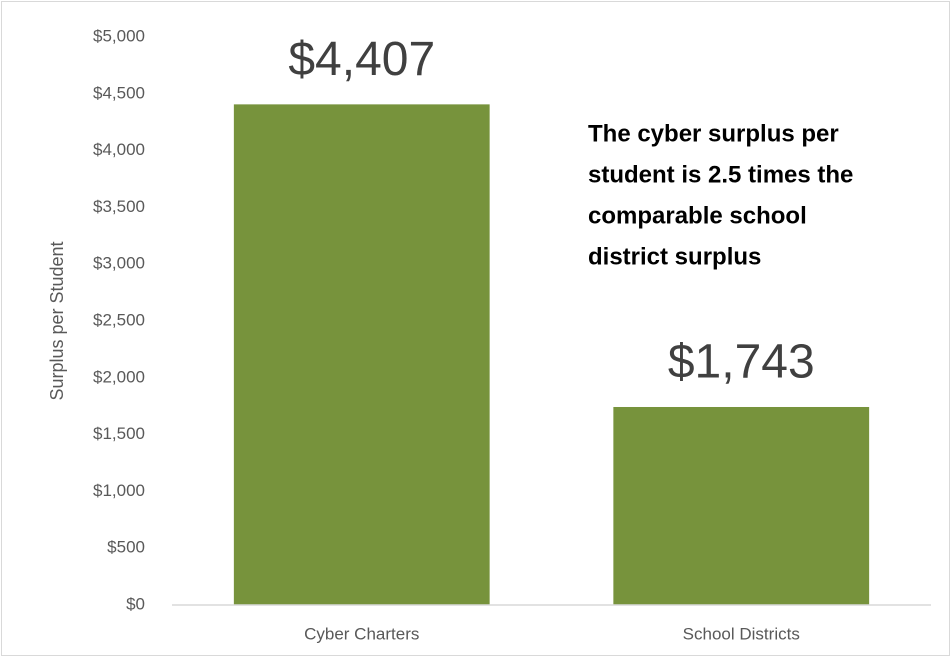 The width and height of the screenshot is (951, 662). What do you see at coordinates (119, 433) in the screenshot?
I see `y-tick-label: $1,500` at bounding box center [119, 433].